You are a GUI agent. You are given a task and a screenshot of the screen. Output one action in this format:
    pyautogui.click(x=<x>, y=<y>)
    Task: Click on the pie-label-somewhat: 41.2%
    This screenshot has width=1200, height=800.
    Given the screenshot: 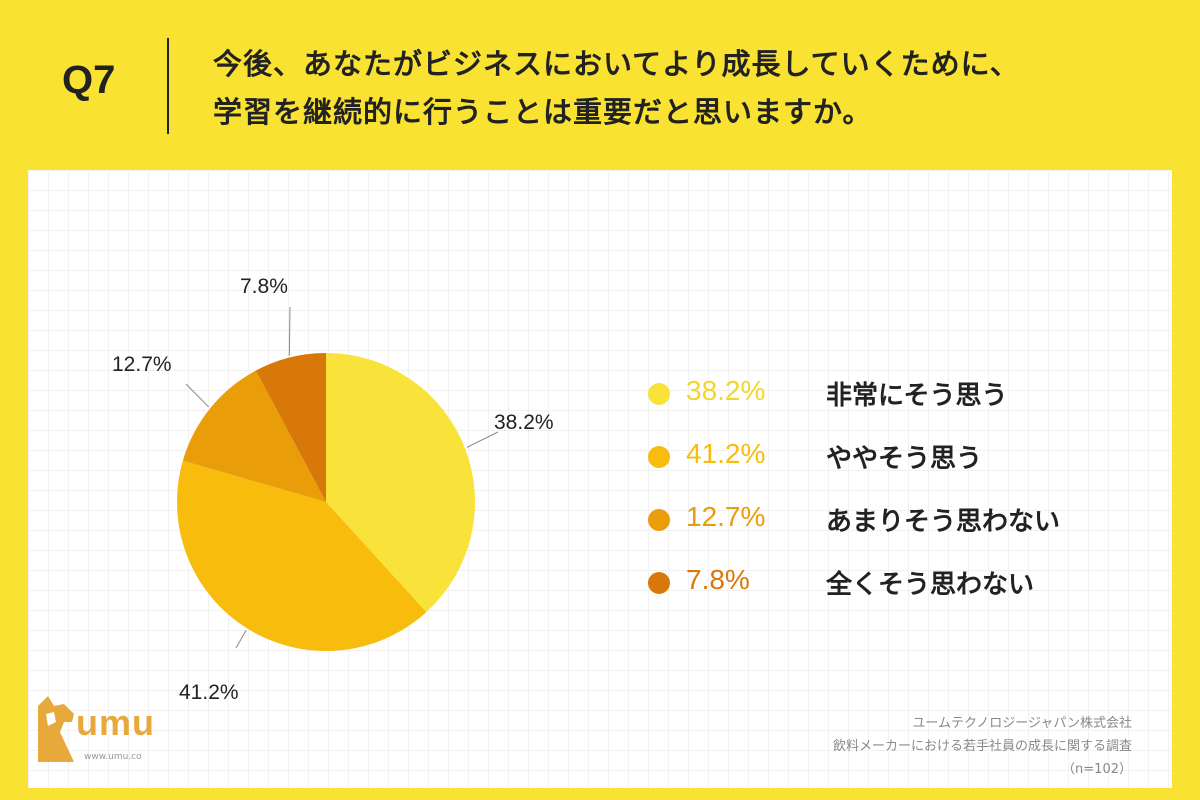 What is the action you would take?
    pyautogui.click(x=209, y=692)
    